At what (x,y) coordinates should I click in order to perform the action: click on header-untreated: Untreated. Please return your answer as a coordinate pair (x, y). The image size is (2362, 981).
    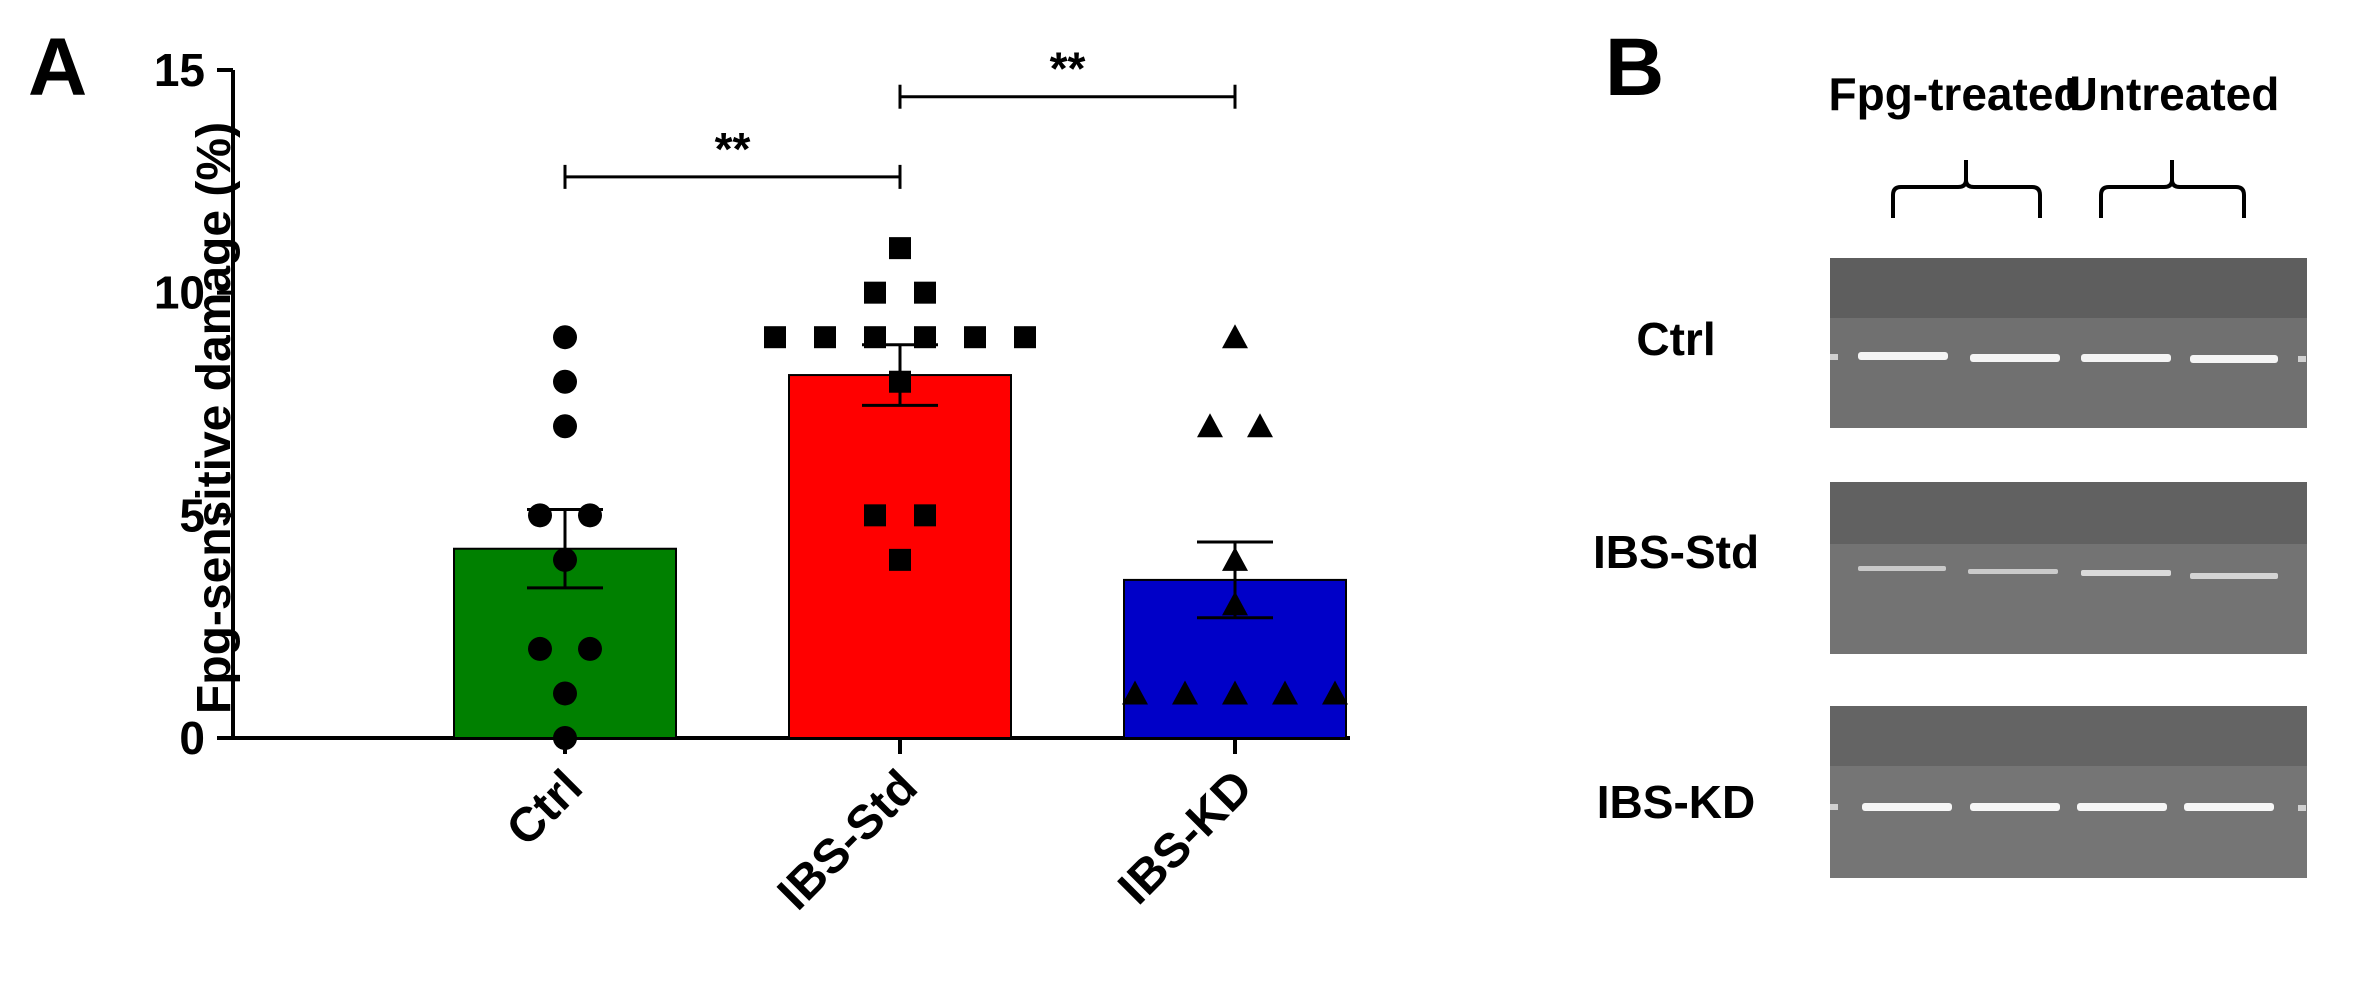
    Looking at the image, I should click on (2172, 94).